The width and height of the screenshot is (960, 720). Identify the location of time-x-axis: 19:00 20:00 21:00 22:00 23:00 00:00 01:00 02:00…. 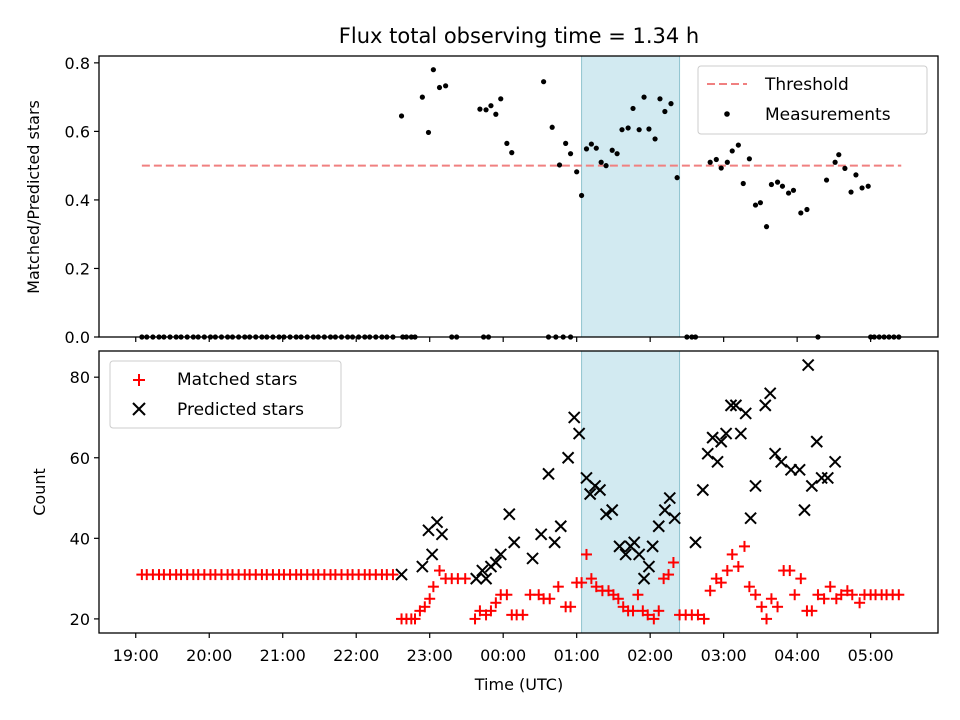
(503, 649).